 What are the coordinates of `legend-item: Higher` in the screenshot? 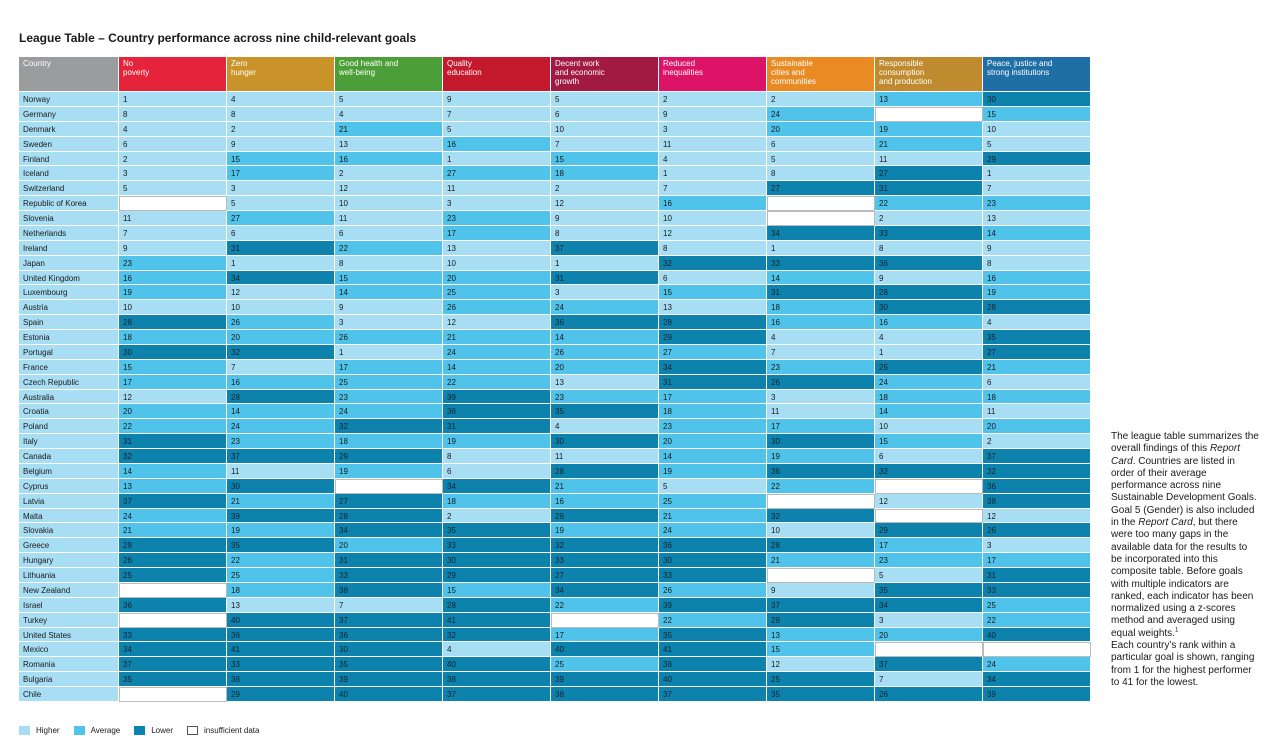 It's located at (39, 730).